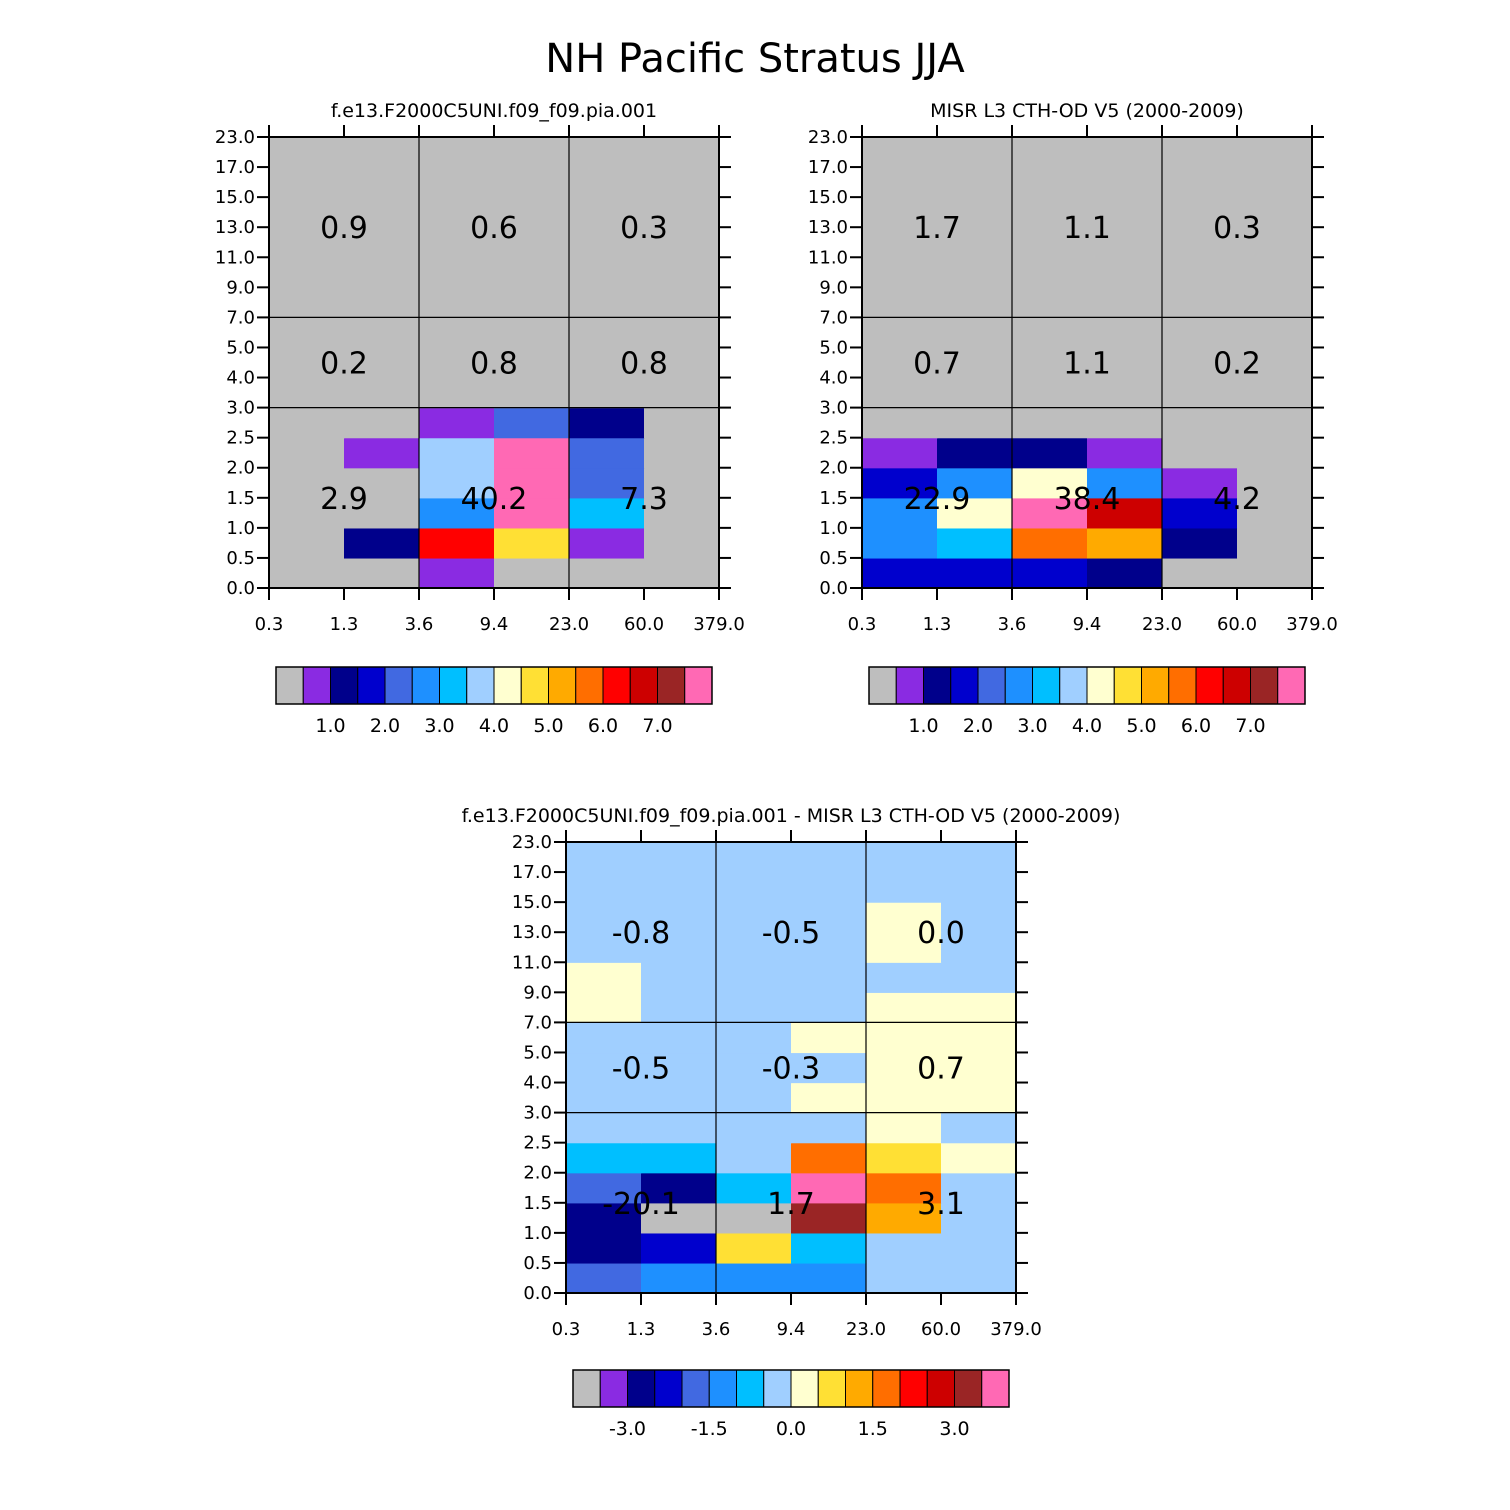 The image size is (1510, 1510). I want to click on bin-value-label: -0.5, so click(641, 1069).